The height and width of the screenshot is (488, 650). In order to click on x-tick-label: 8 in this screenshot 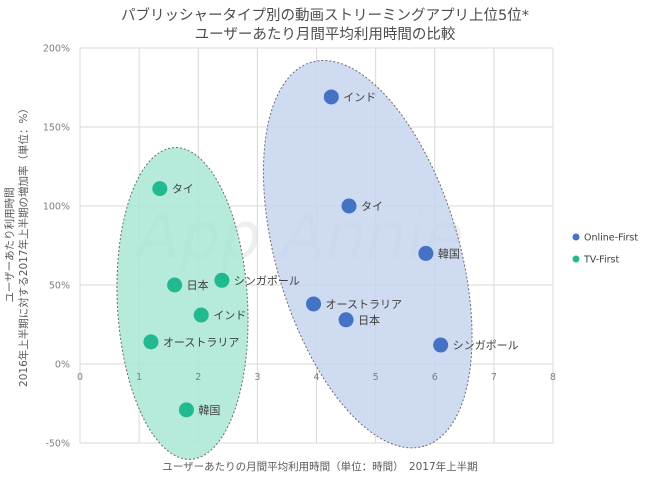, I will do `click(553, 377)`.